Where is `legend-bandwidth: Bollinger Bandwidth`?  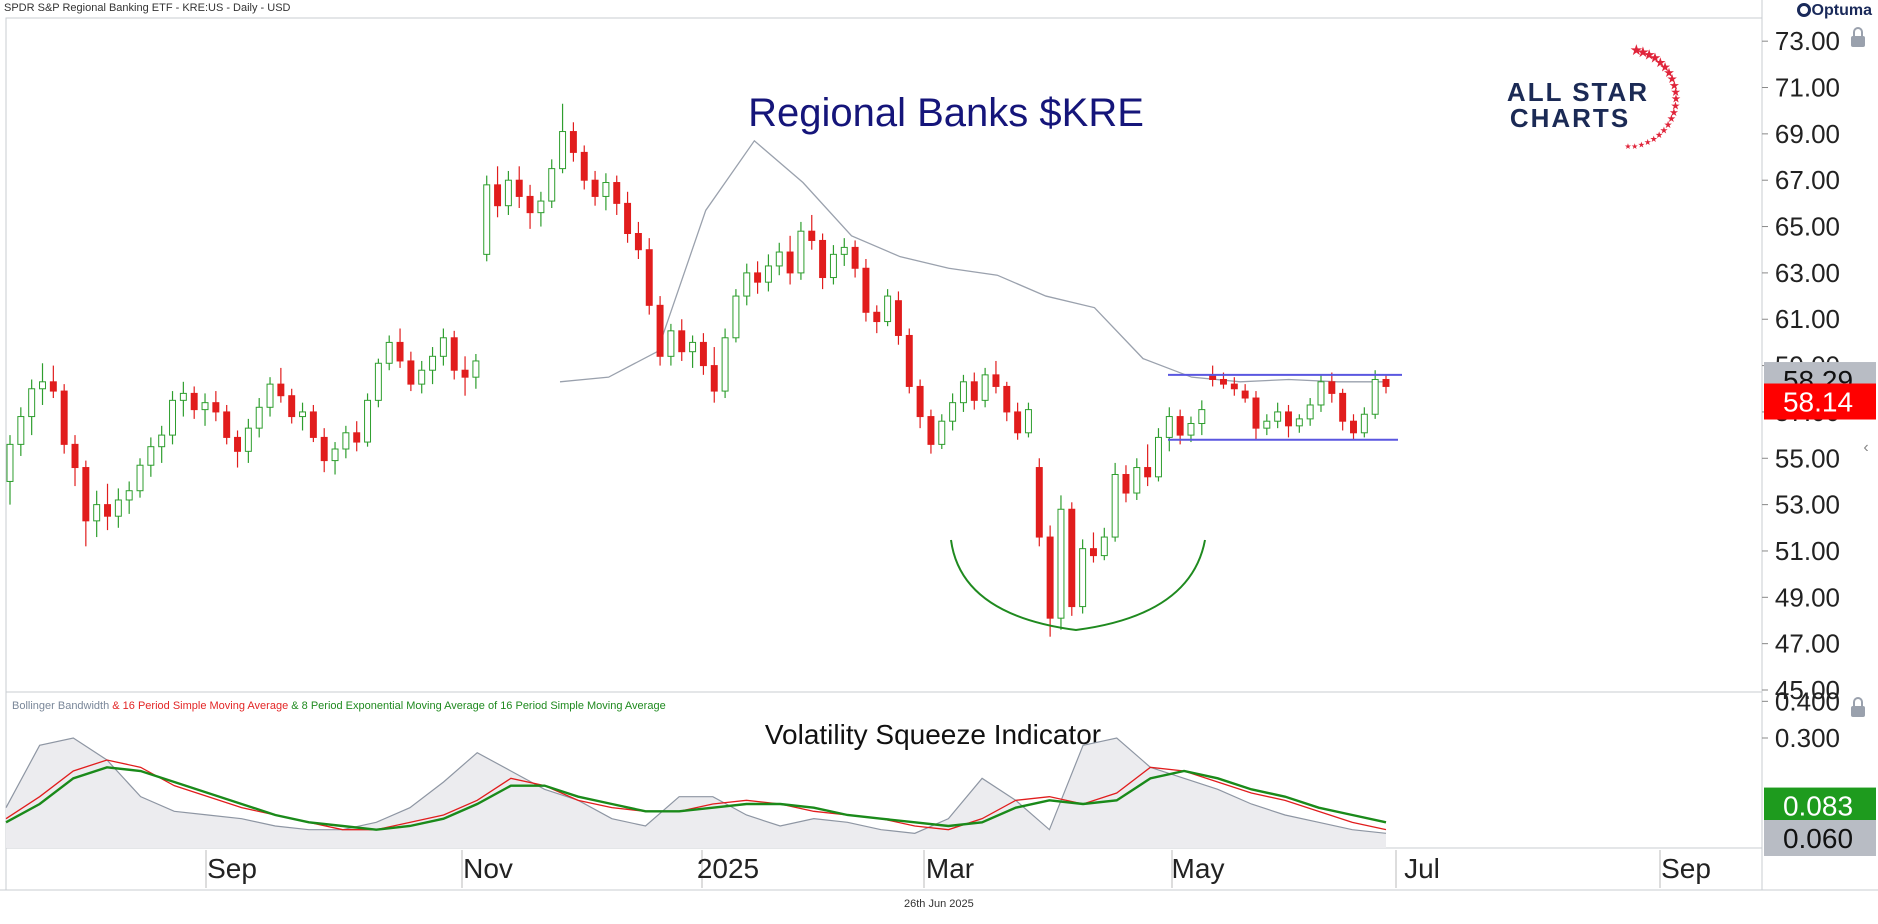 legend-bandwidth: Bollinger Bandwidth is located at coordinates (61, 706).